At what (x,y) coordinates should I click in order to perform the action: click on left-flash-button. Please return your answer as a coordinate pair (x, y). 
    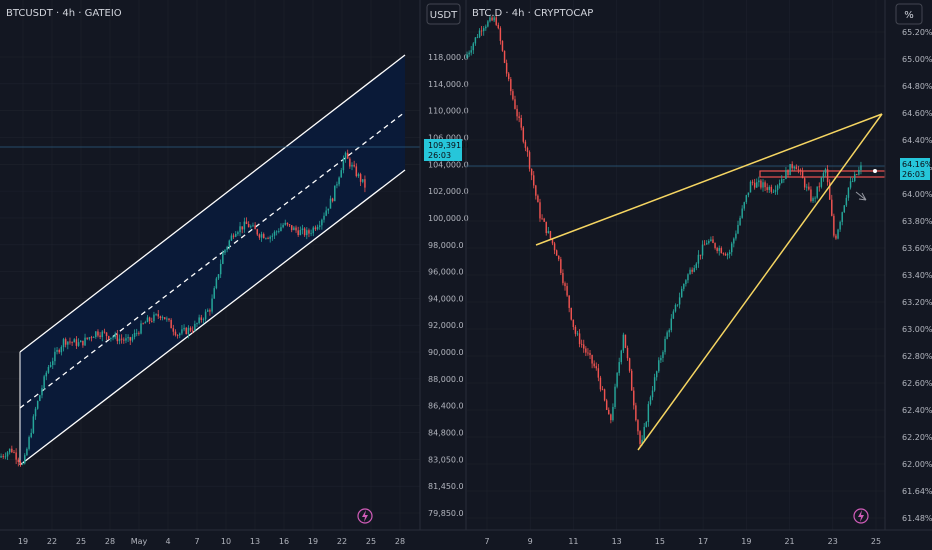
    Looking at the image, I should click on (365, 516).